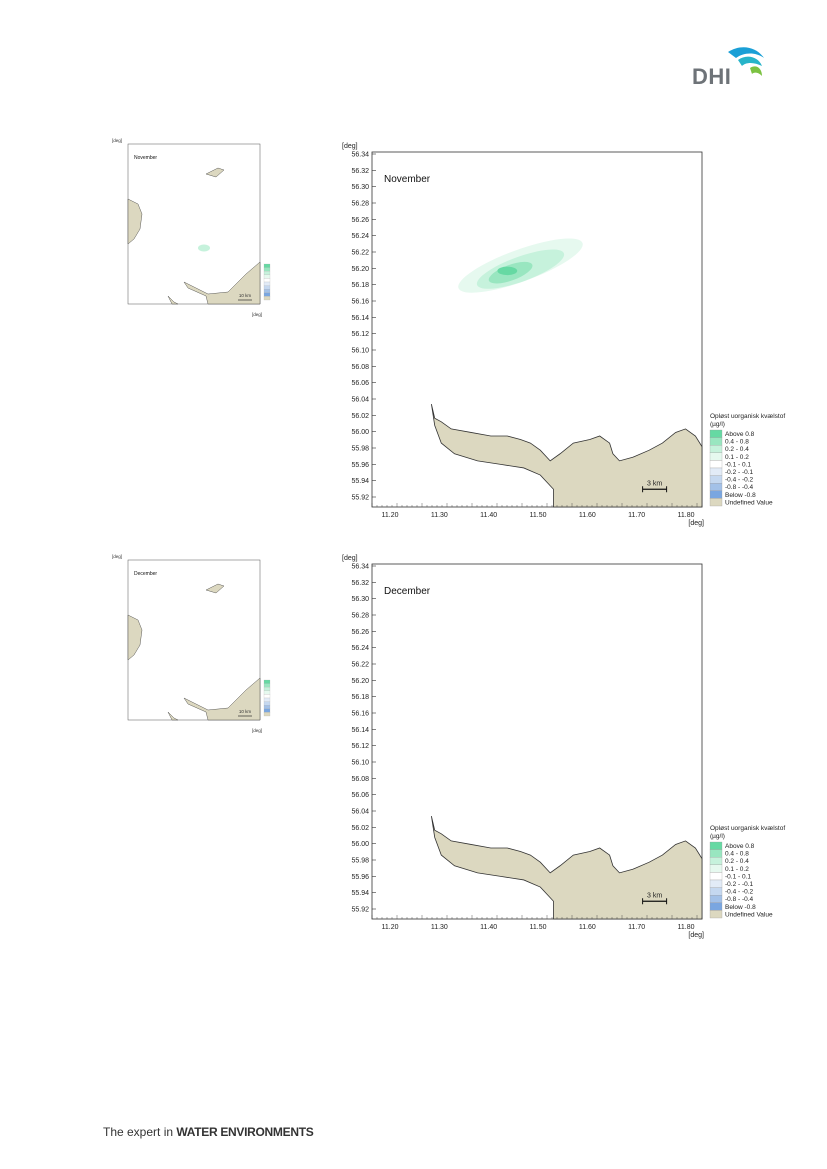 This screenshot has height=1169, width=827. What do you see at coordinates (360, 795) in the screenshot?
I see `y-tick-label: 56.06` at bounding box center [360, 795].